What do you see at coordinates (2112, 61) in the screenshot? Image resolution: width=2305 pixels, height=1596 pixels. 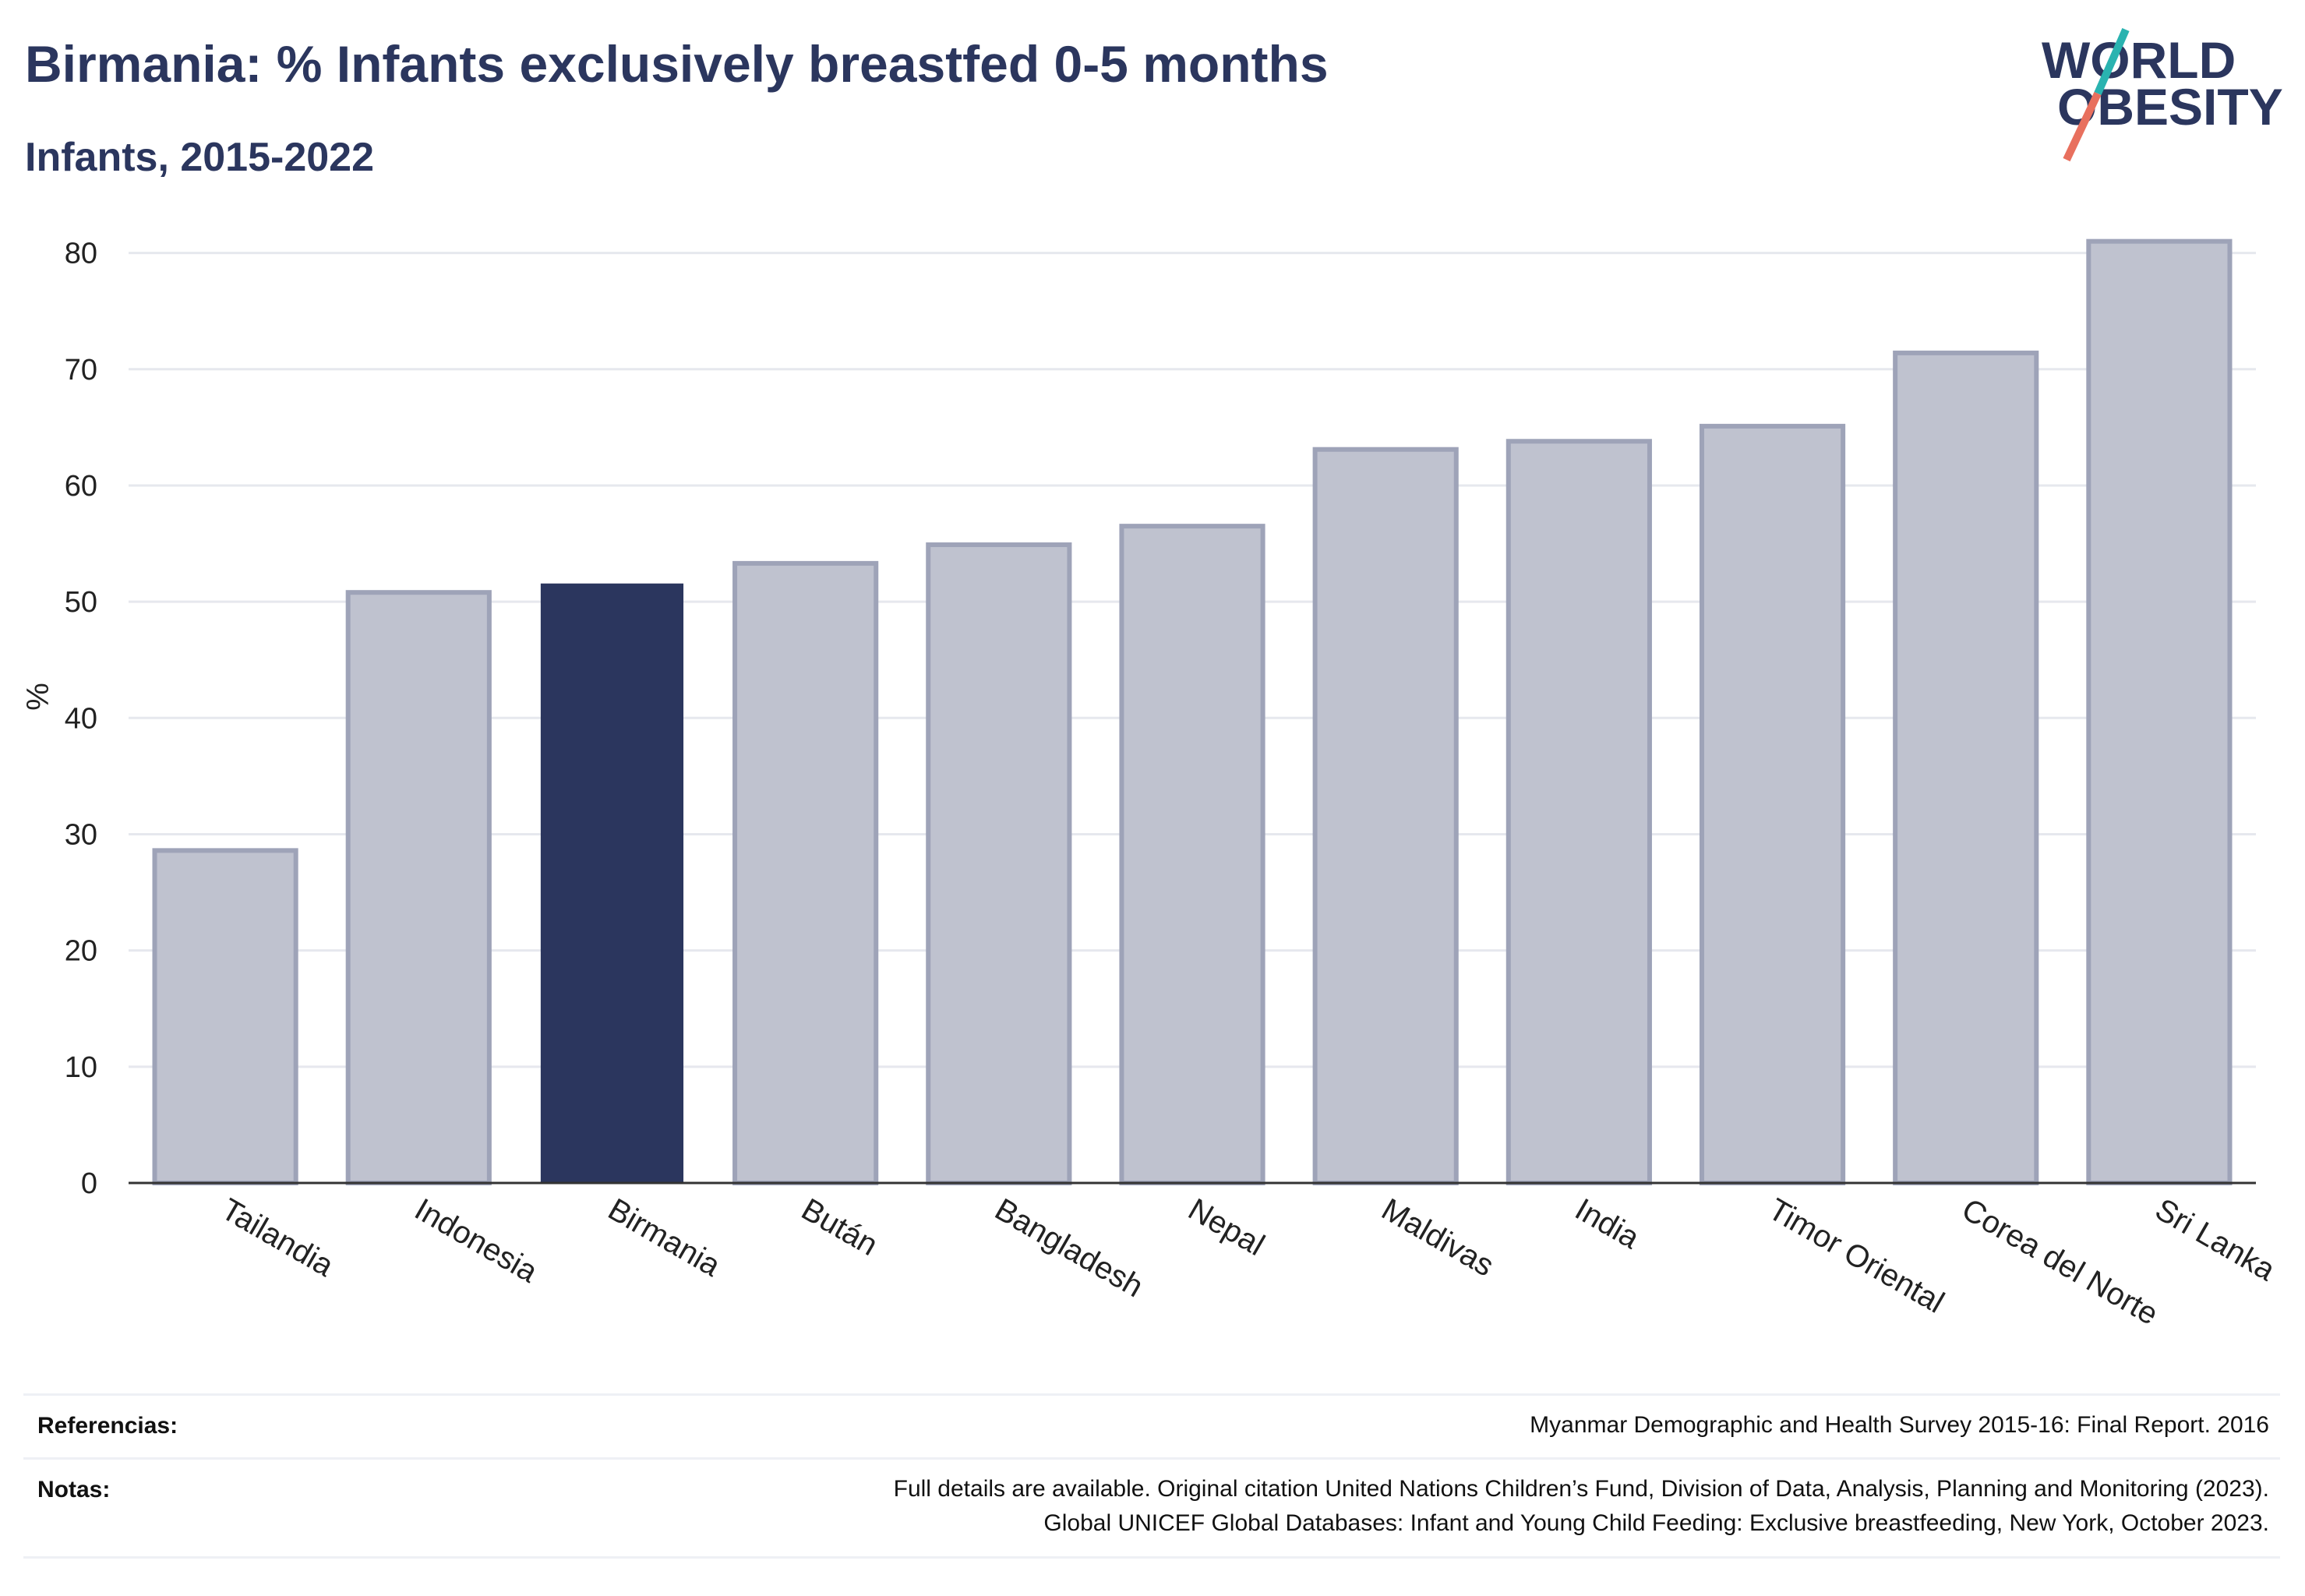 I see `logo-slash-teal` at bounding box center [2112, 61].